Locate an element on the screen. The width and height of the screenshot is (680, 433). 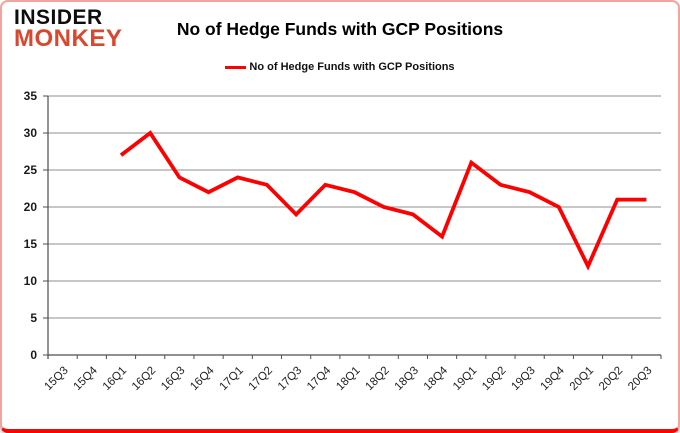
x-axis-label: 19Q4 is located at coordinates (553, 378).